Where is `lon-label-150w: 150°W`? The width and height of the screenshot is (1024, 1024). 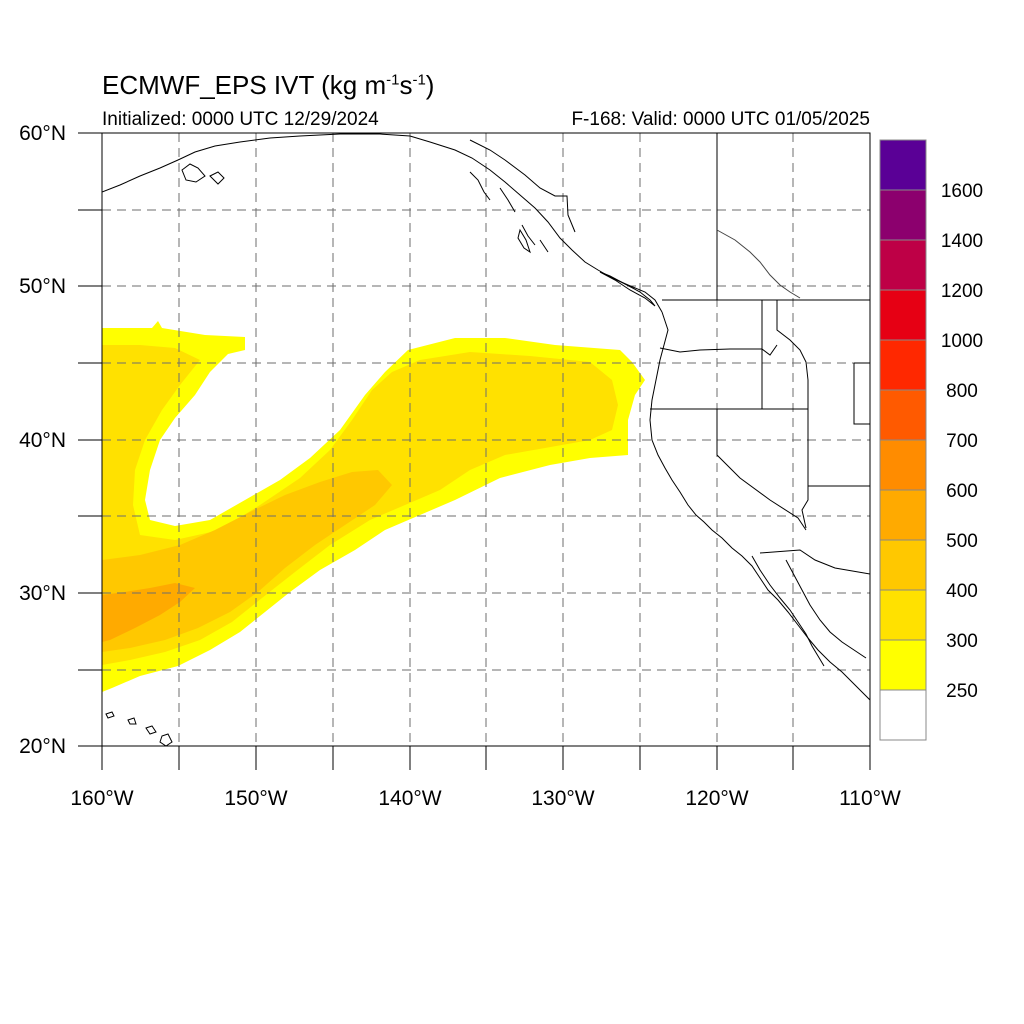 lon-label-150w: 150°W is located at coordinates (255, 798).